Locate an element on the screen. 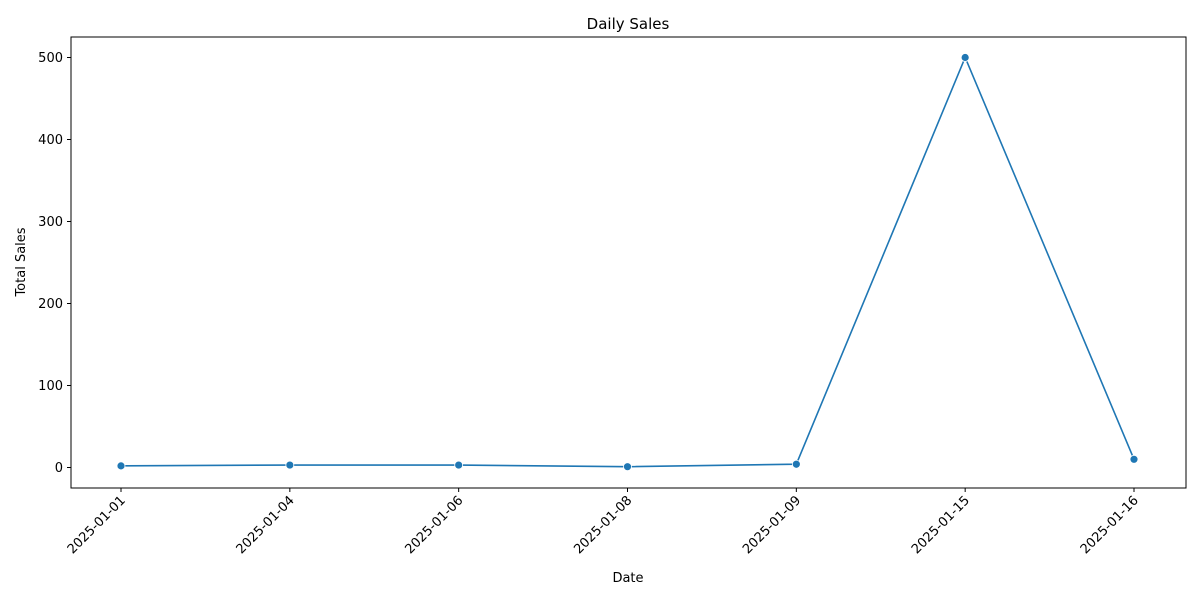 This screenshot has height=600, width=1200. y-tick-label: 100 is located at coordinates (50, 386).